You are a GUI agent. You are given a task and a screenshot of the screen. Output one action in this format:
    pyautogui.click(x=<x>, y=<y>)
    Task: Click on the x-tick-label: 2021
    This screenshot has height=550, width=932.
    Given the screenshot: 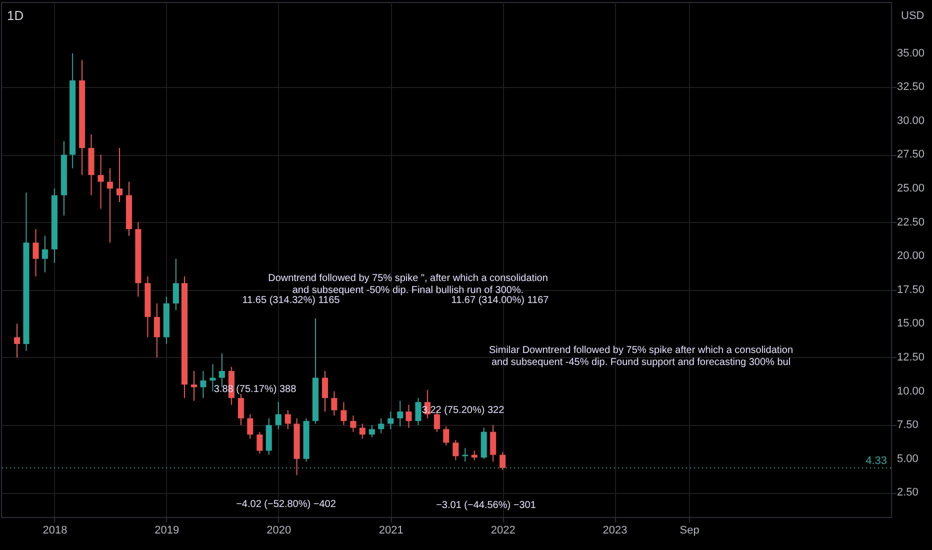 What is the action you would take?
    pyautogui.click(x=391, y=530)
    